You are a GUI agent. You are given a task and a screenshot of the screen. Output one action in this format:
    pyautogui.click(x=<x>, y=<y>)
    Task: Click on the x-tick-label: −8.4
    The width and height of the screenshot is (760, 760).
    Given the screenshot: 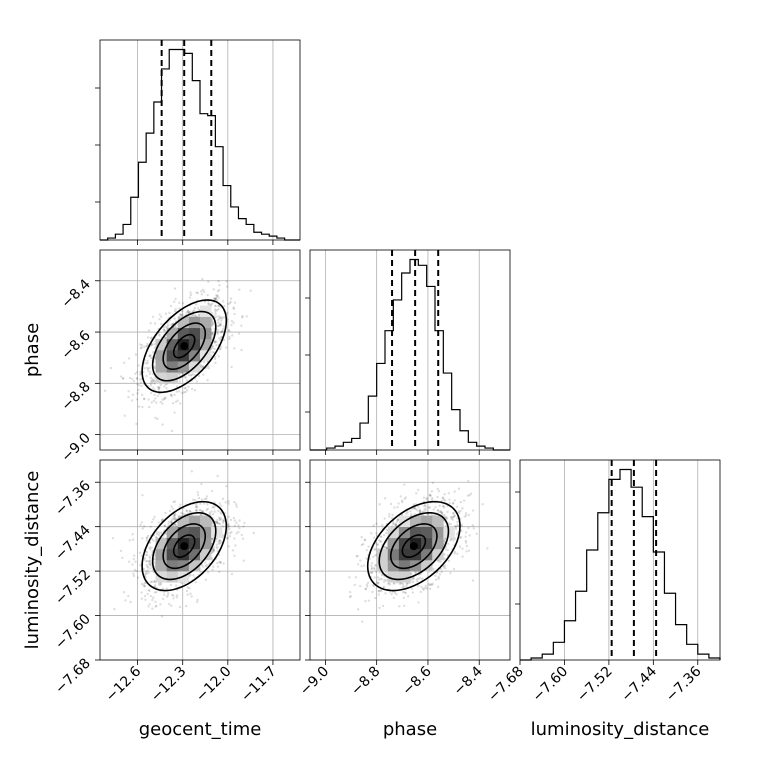 What is the action you would take?
    pyautogui.click(x=468, y=680)
    